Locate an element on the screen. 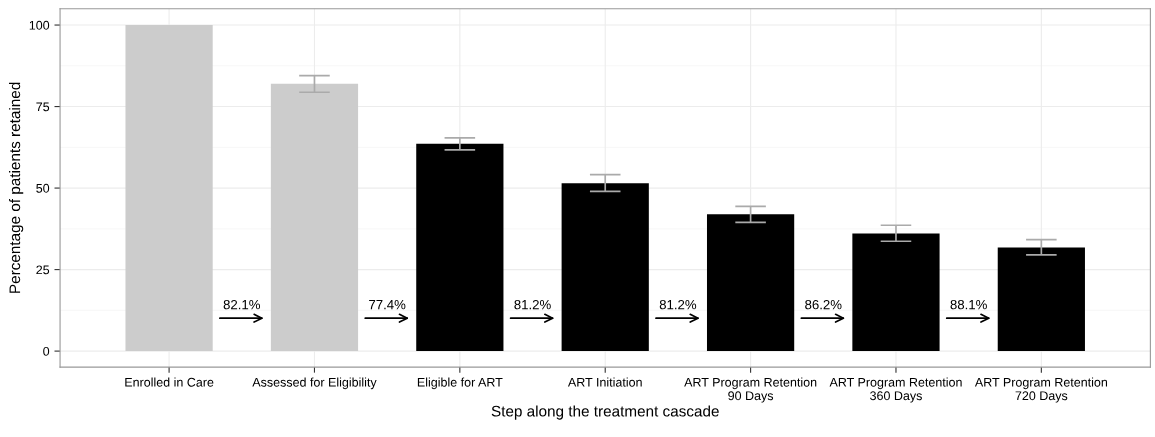 This screenshot has width=1155, height=437. y-tick-label: 0 is located at coordinates (46, 351).